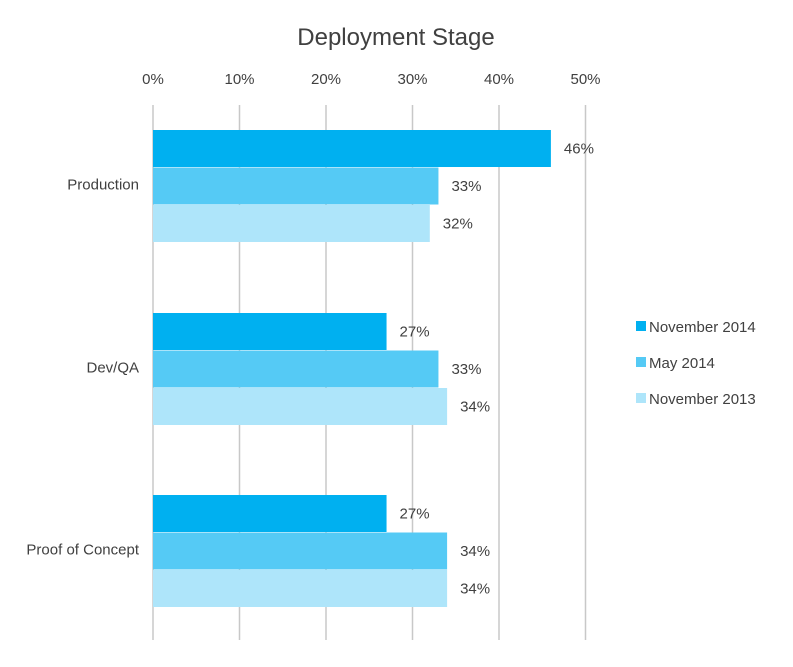 The height and width of the screenshot is (667, 793). I want to click on category-label: Production, so click(103, 184).